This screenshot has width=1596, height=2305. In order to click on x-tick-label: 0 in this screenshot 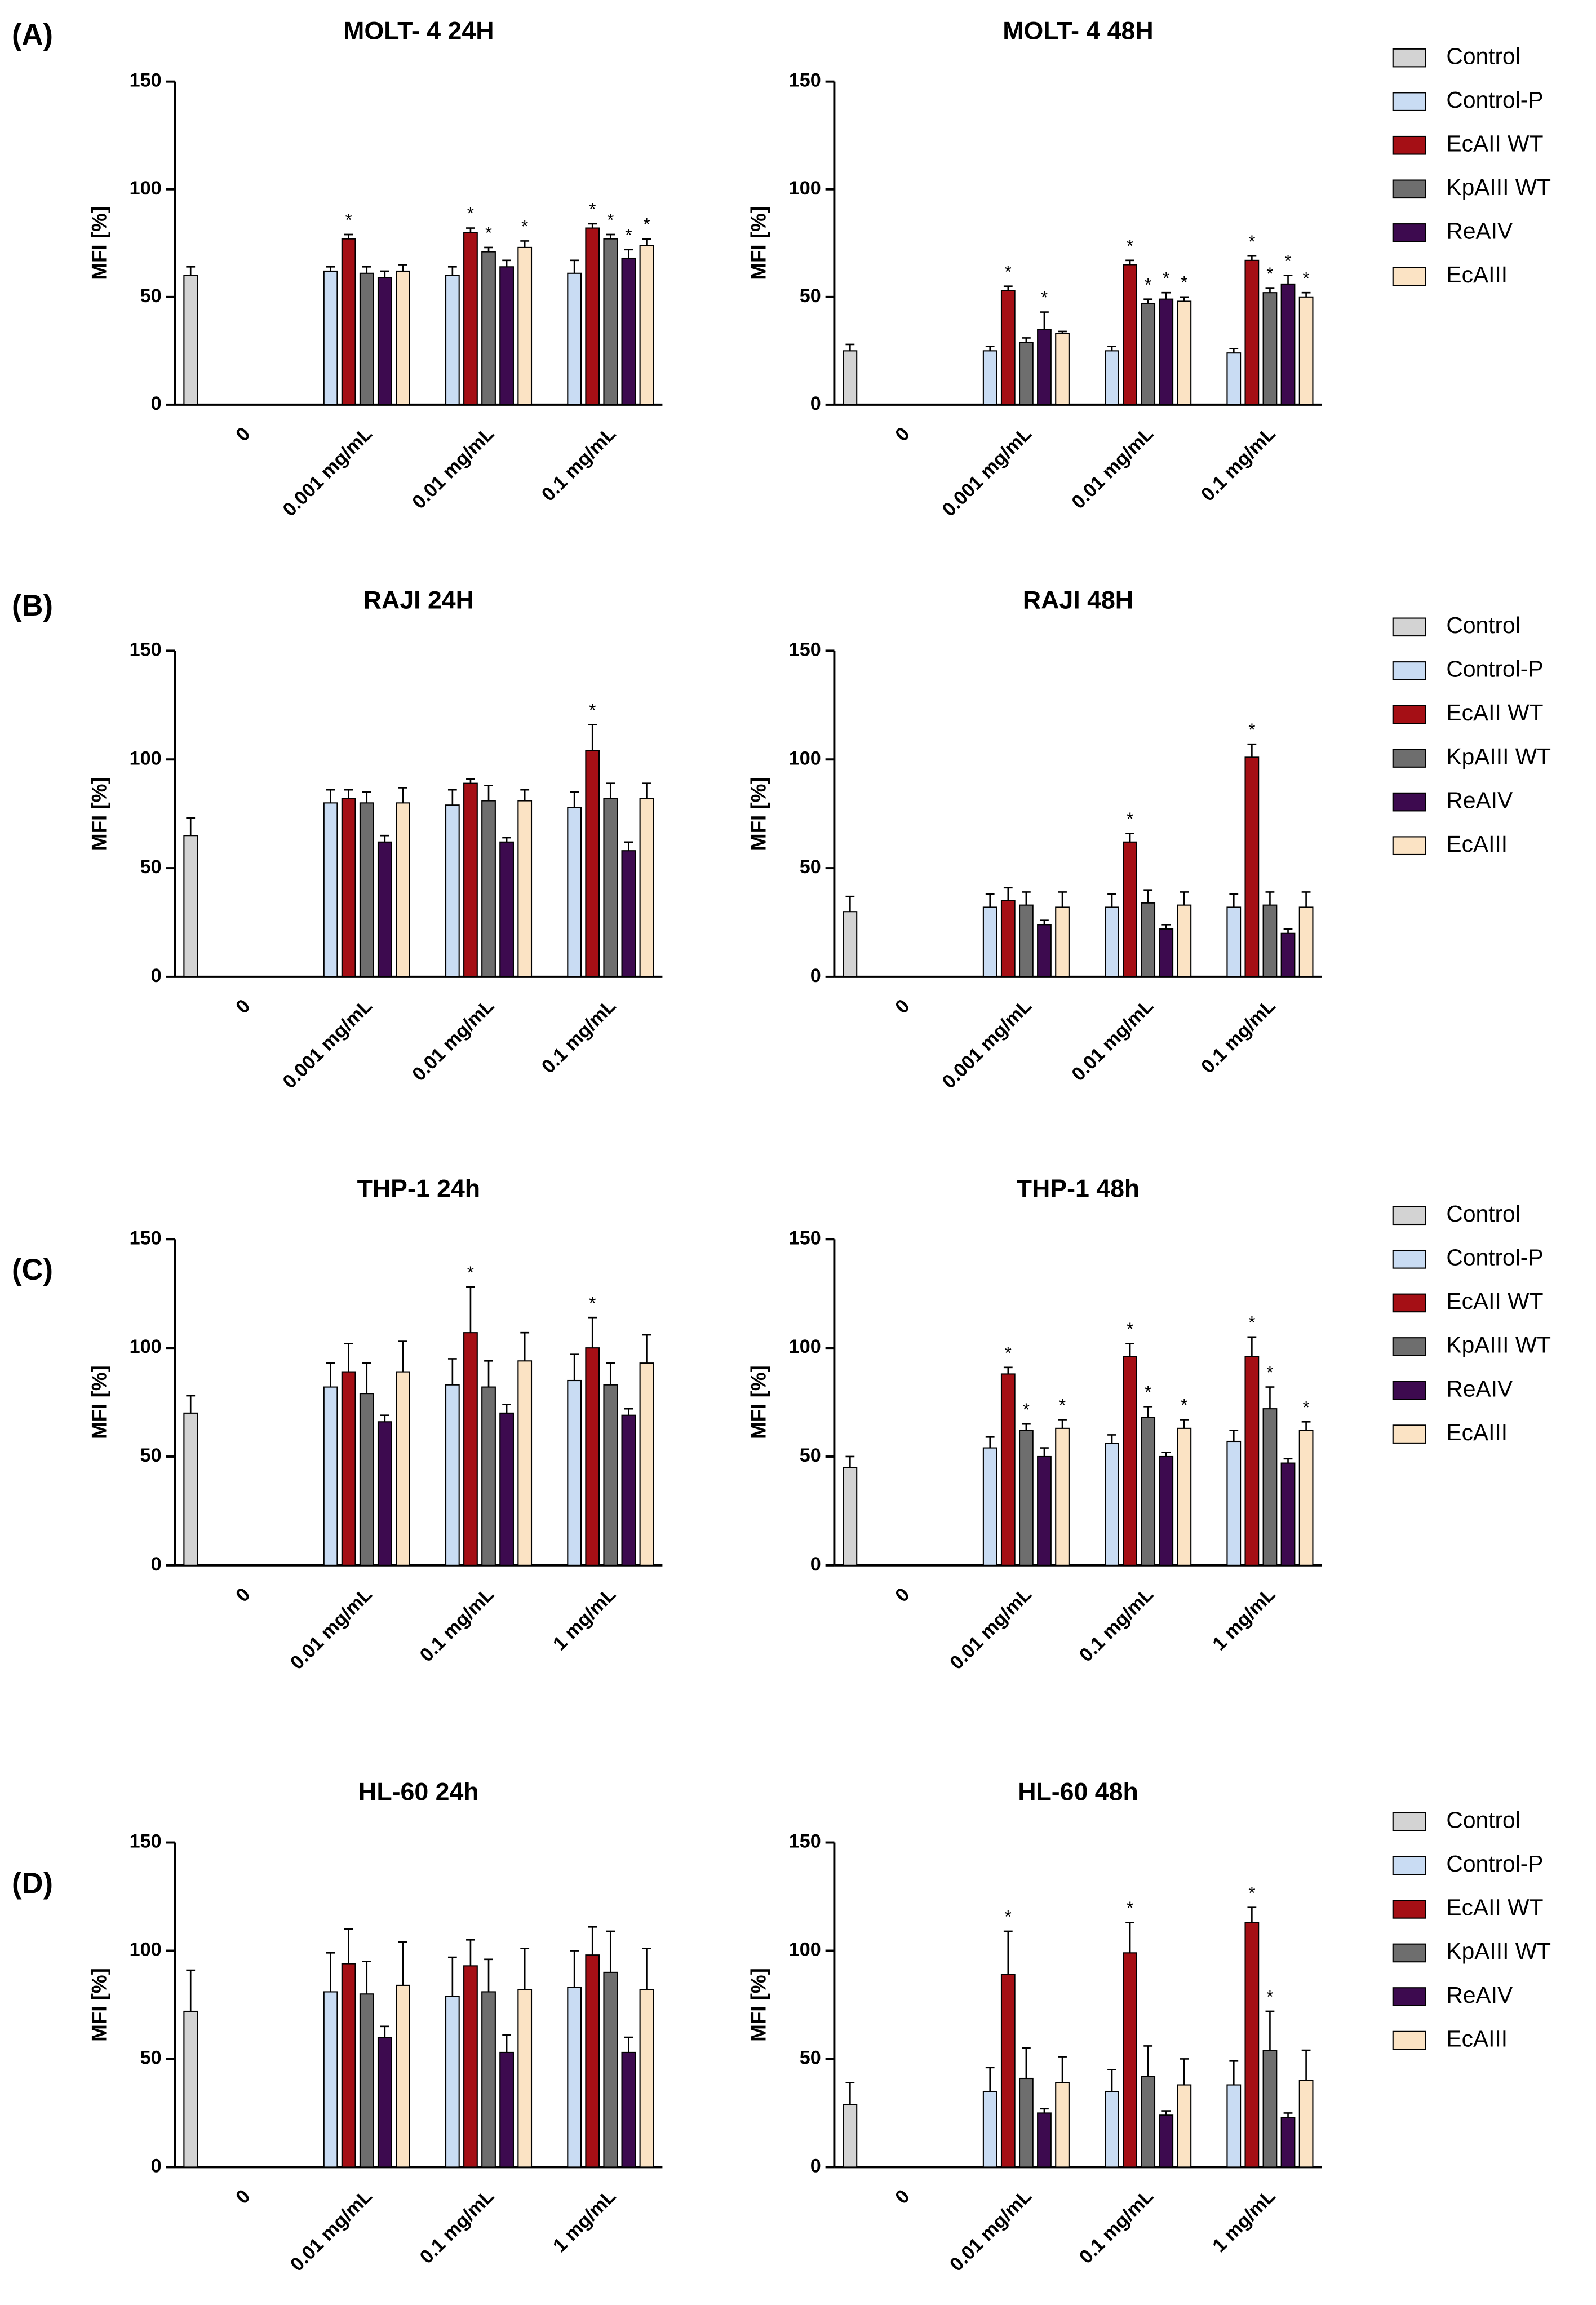, I will do `click(243, 1595)`.